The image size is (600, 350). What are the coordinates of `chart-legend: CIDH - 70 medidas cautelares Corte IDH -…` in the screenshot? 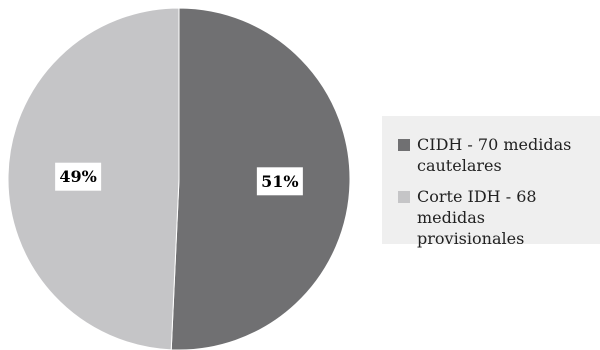 It's located at (491, 182).